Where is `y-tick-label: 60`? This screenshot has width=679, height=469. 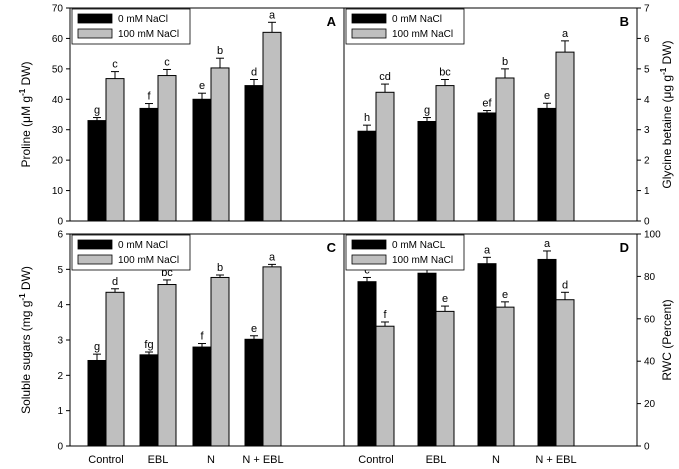
y-tick-label: 60 is located at coordinates (58, 39).